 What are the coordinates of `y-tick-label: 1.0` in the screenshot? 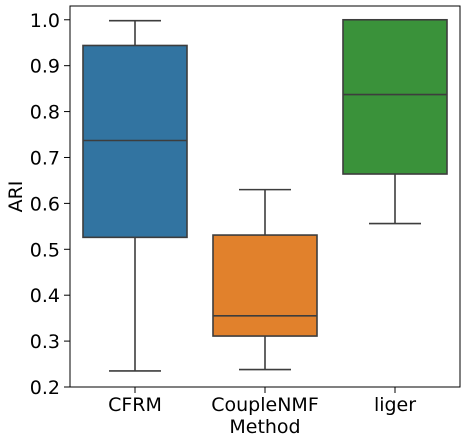 It's located at (45, 21).